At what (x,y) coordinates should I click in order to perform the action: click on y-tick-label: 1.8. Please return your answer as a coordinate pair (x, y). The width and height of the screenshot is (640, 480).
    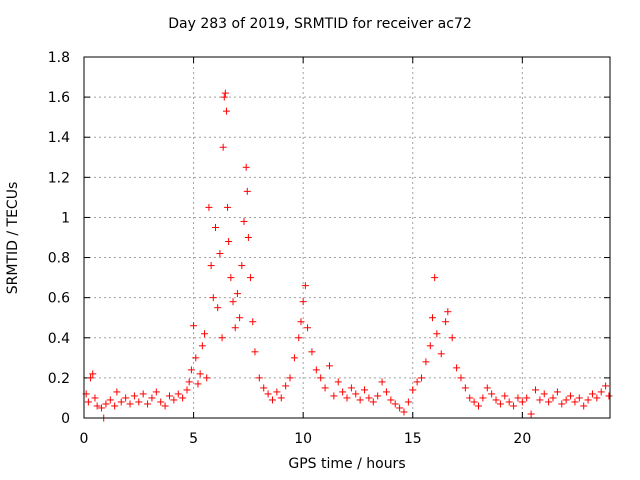
    Looking at the image, I should click on (59, 58).